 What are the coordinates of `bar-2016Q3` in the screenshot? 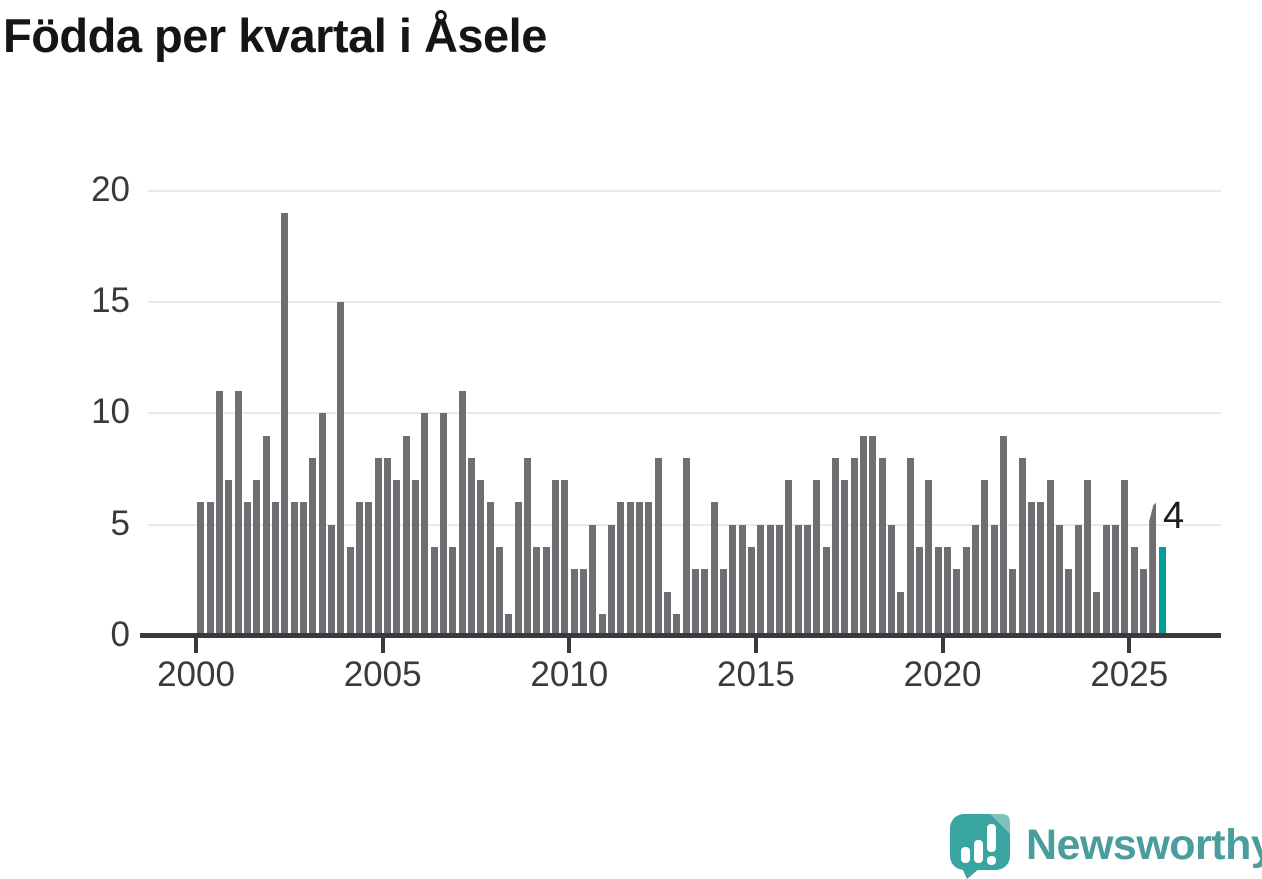 It's located at (817, 558).